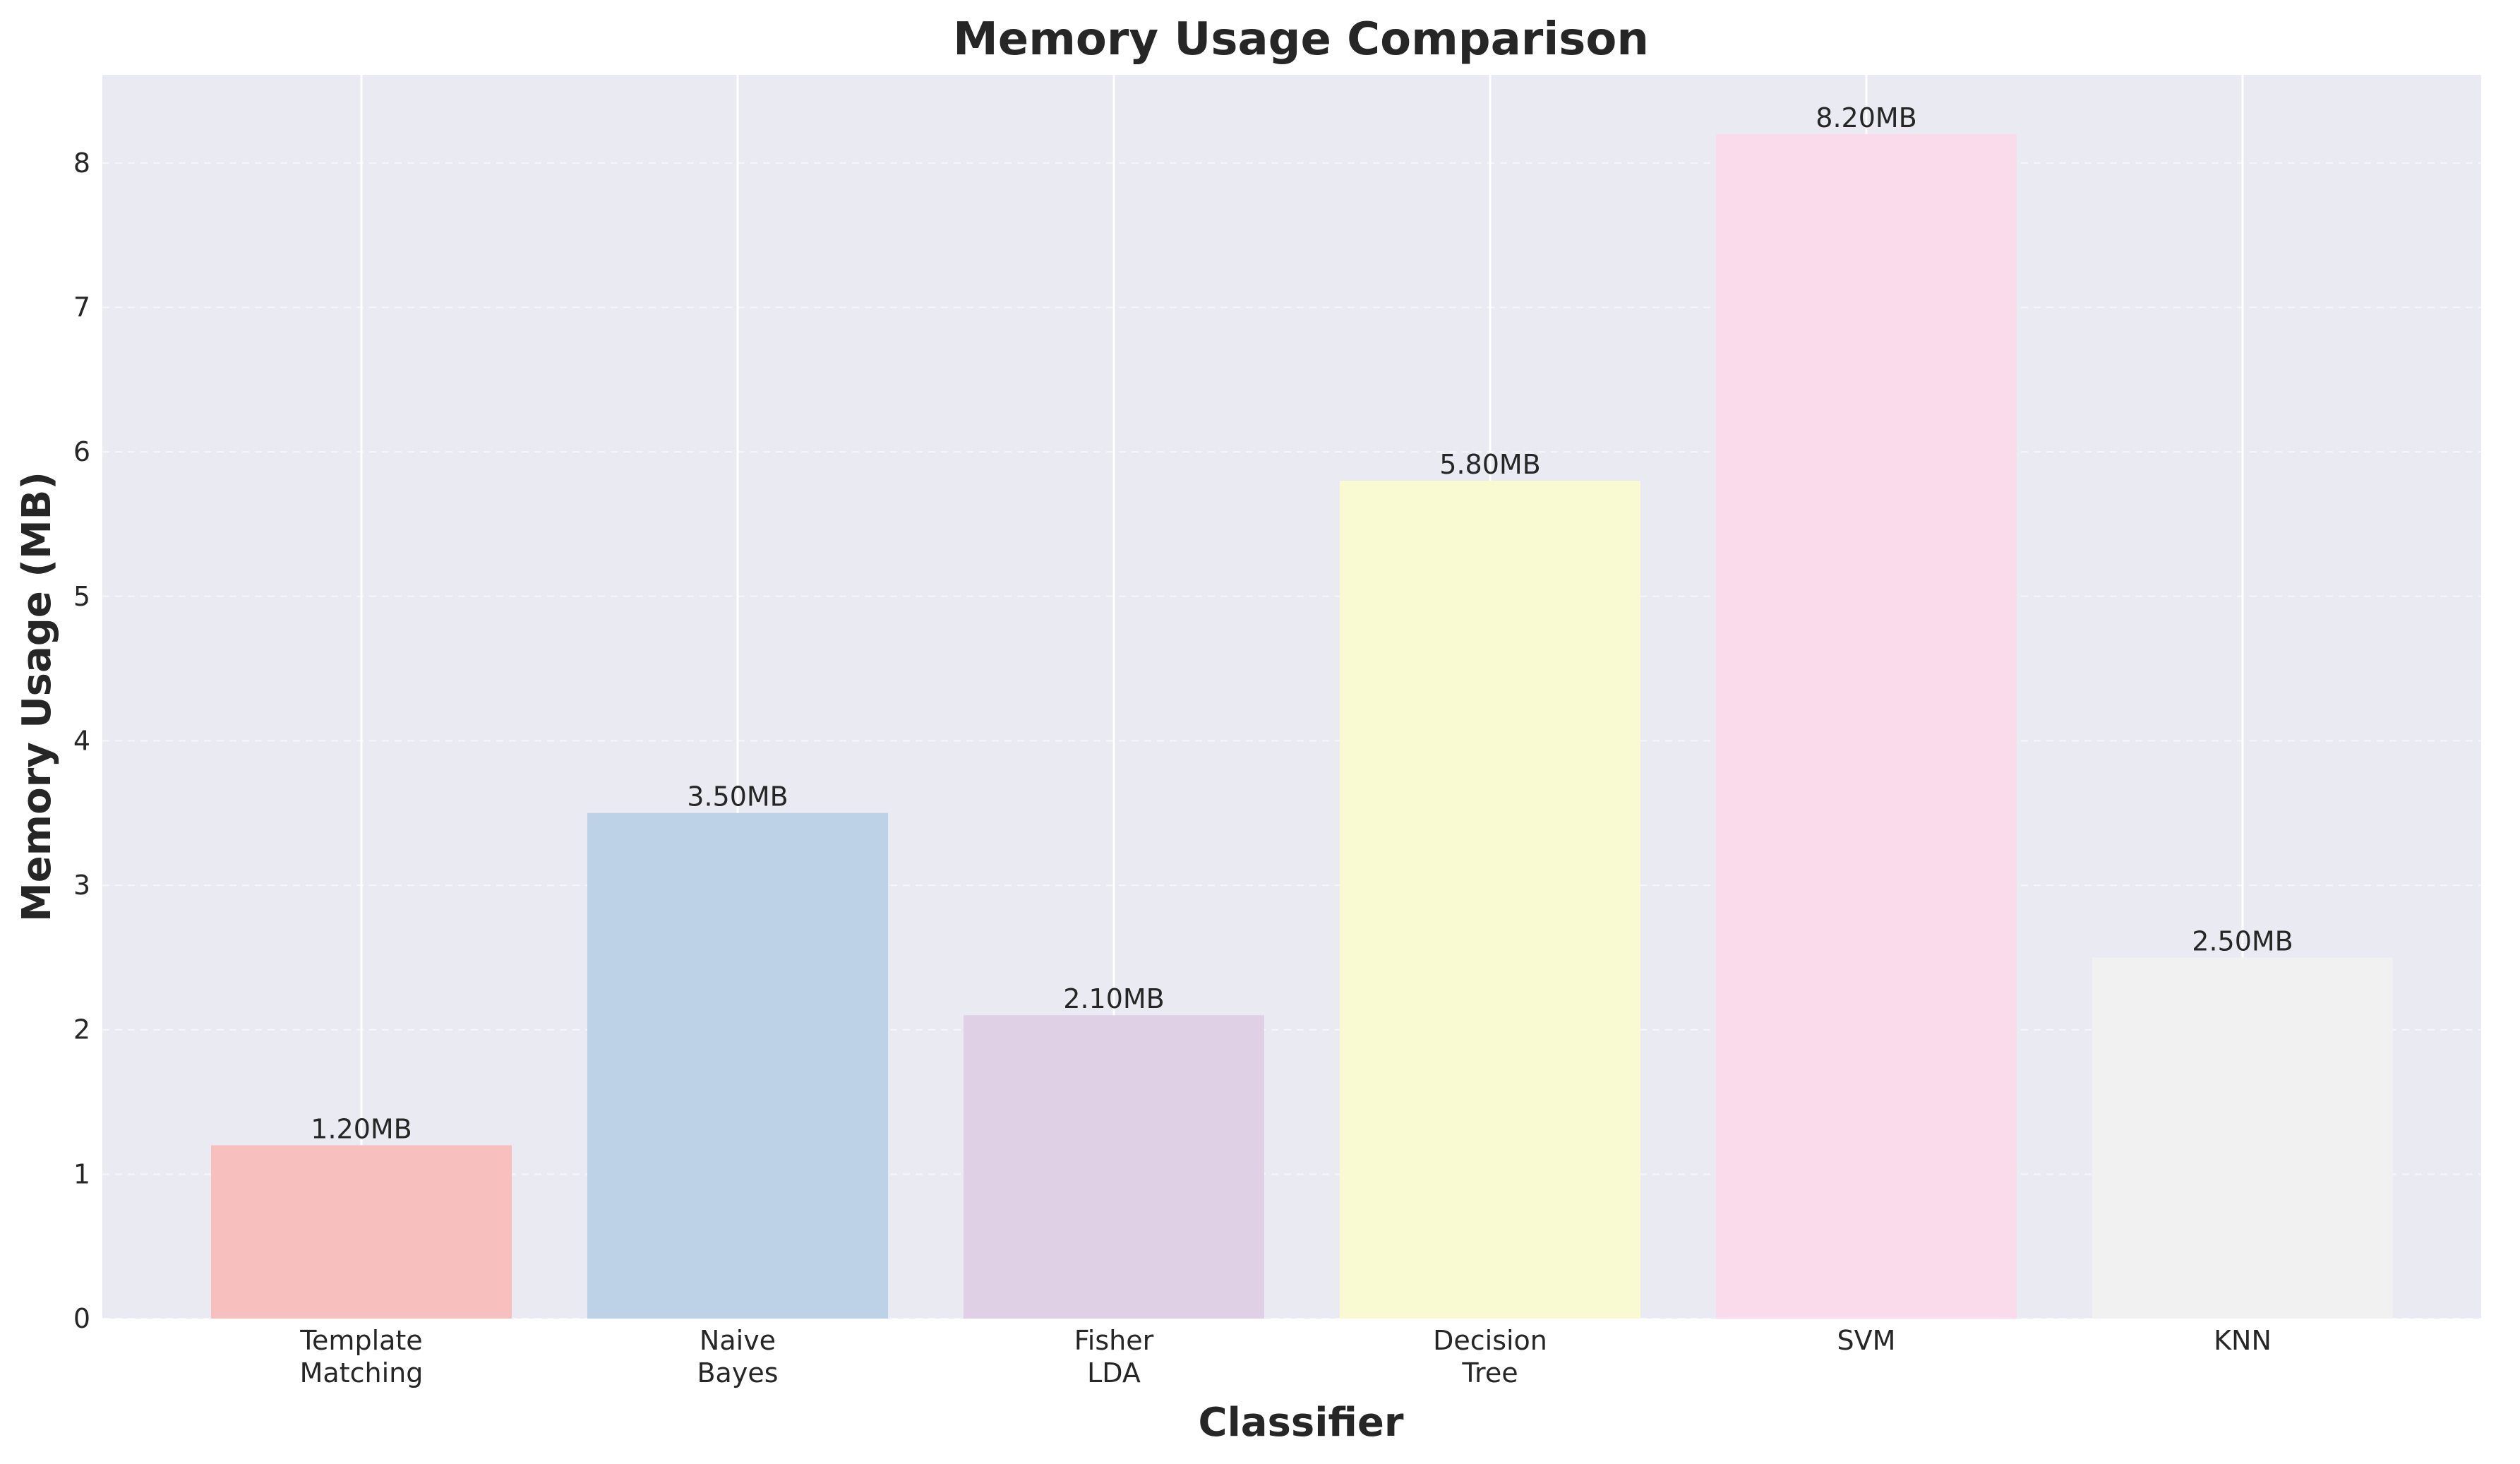 The image size is (2520, 1464). Describe the element at coordinates (82, 1174) in the screenshot. I see `y-tick-label: 1` at that location.